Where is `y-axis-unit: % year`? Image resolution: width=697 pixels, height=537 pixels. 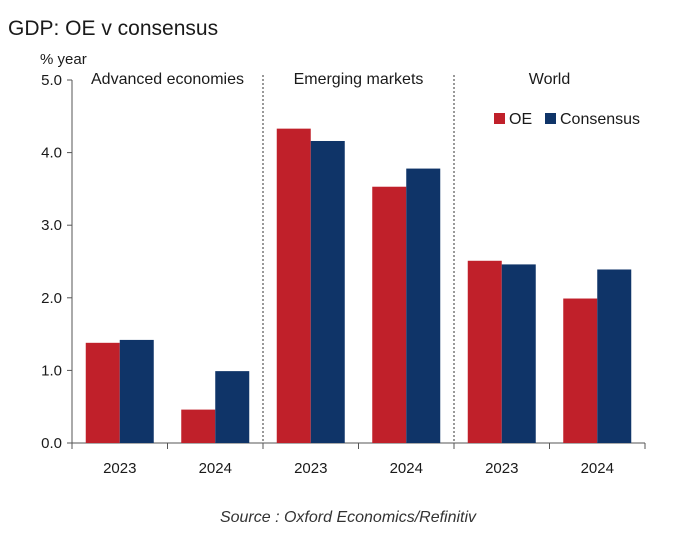 y-axis-unit: % year is located at coordinates (63, 59).